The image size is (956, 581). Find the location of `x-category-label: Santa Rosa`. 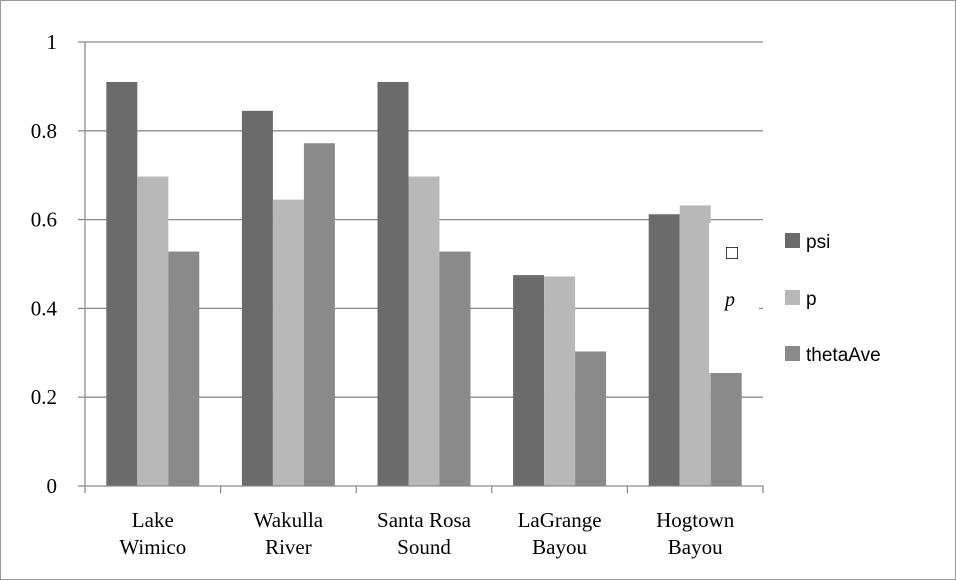

x-category-label: Santa Rosa is located at coordinates (424, 520).